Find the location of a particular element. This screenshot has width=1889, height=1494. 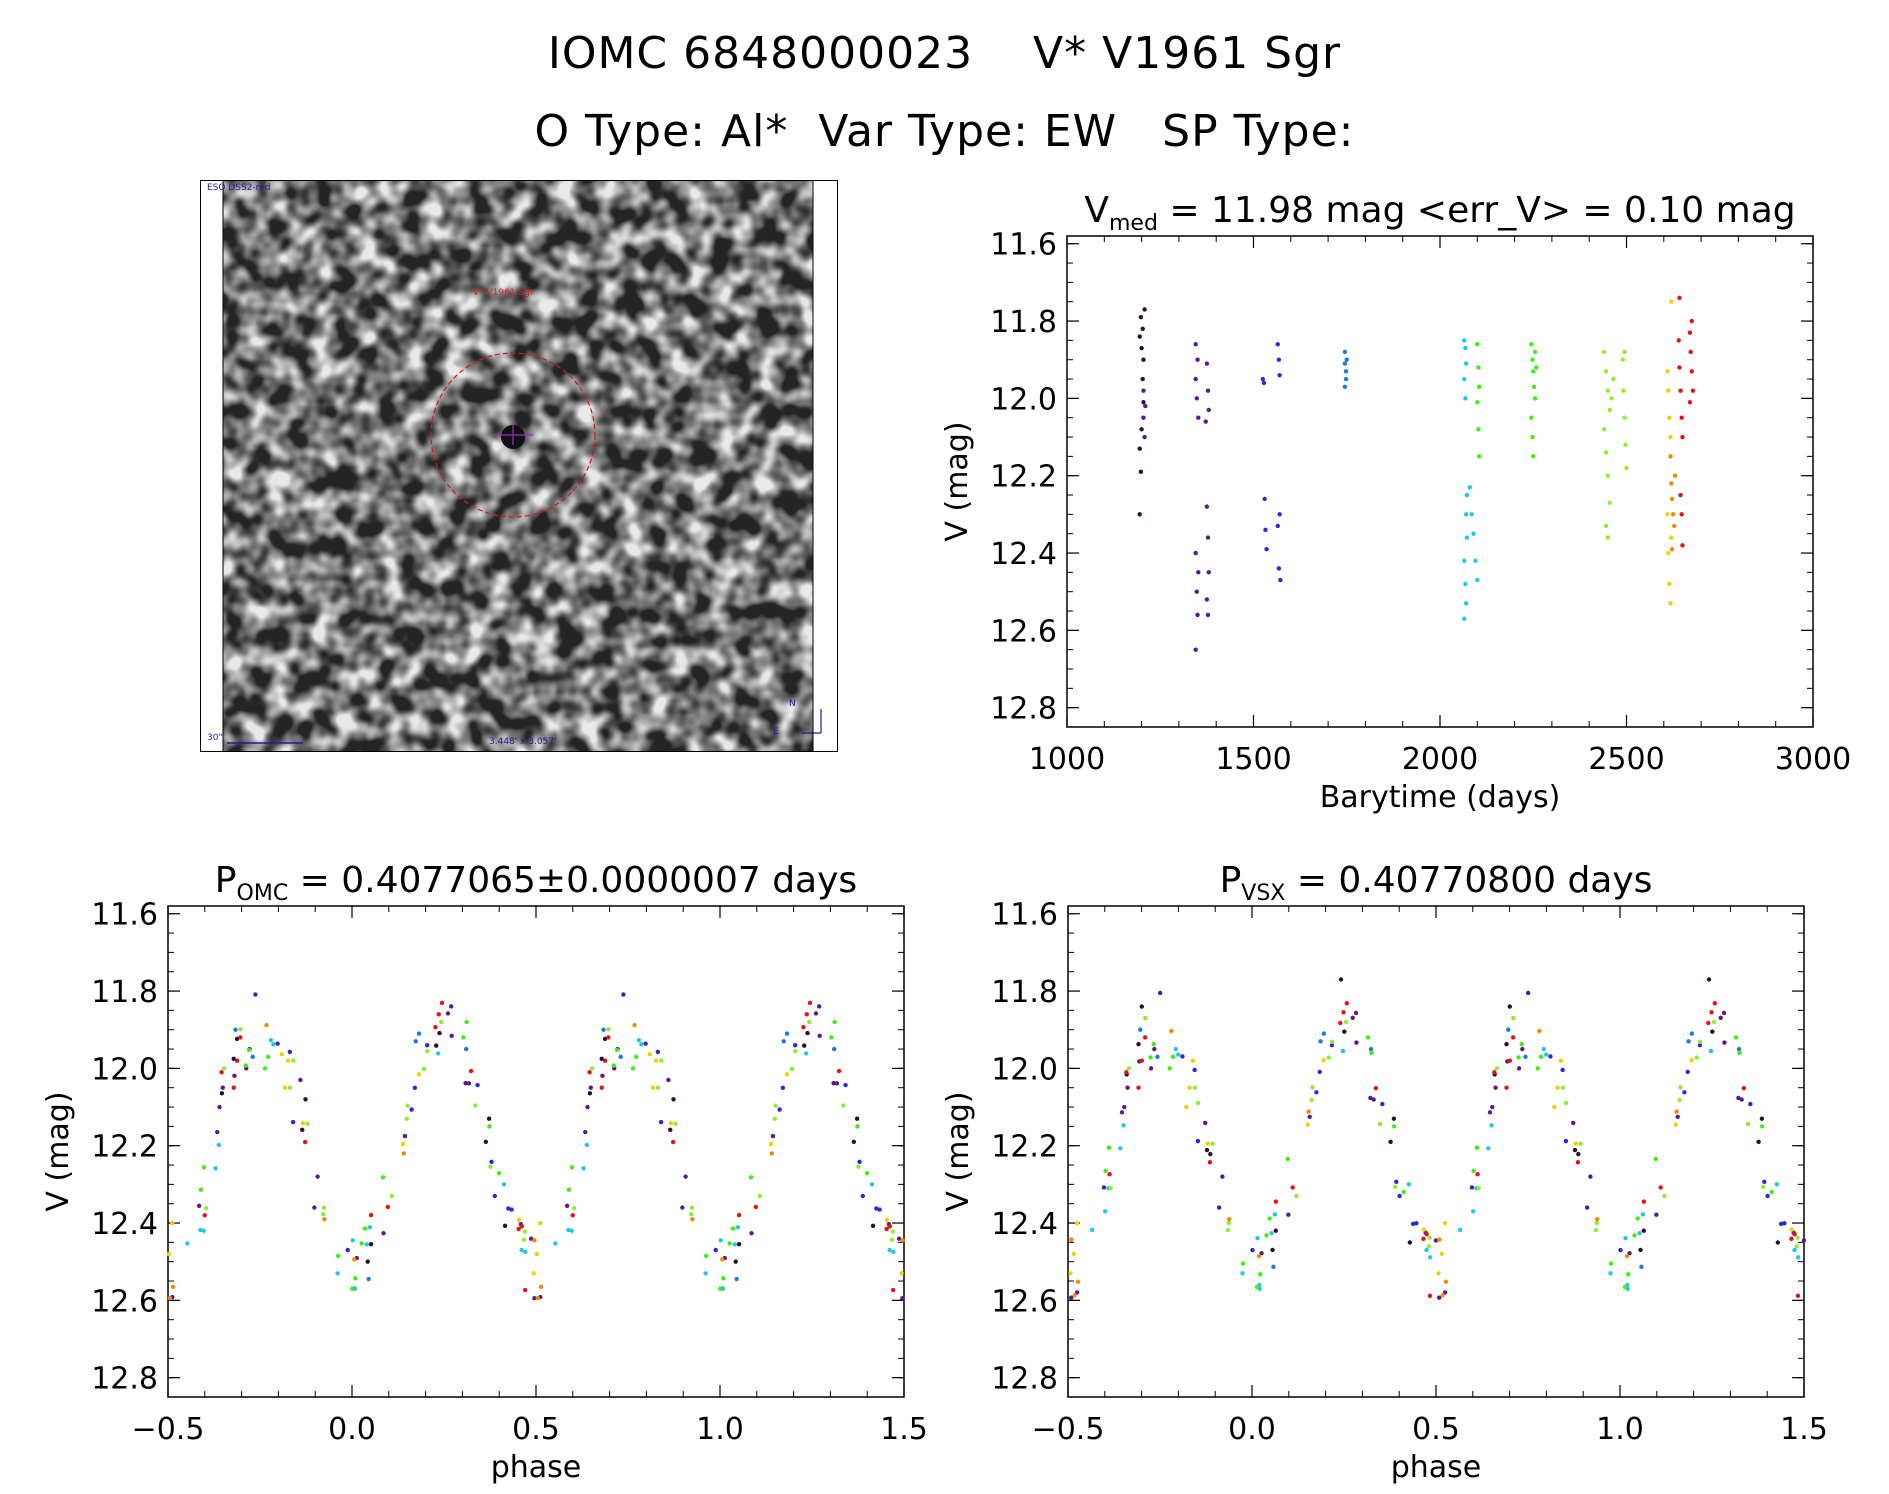

y-tick-label: 12.6 is located at coordinates (124, 1301).